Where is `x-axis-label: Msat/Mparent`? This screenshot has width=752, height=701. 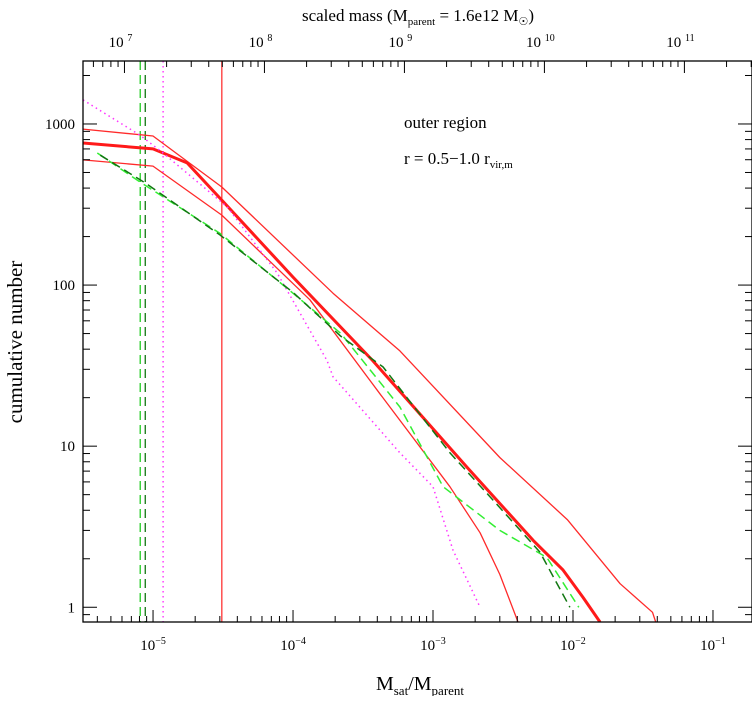 x-axis-label: Msat/Mparent is located at coordinates (420, 684).